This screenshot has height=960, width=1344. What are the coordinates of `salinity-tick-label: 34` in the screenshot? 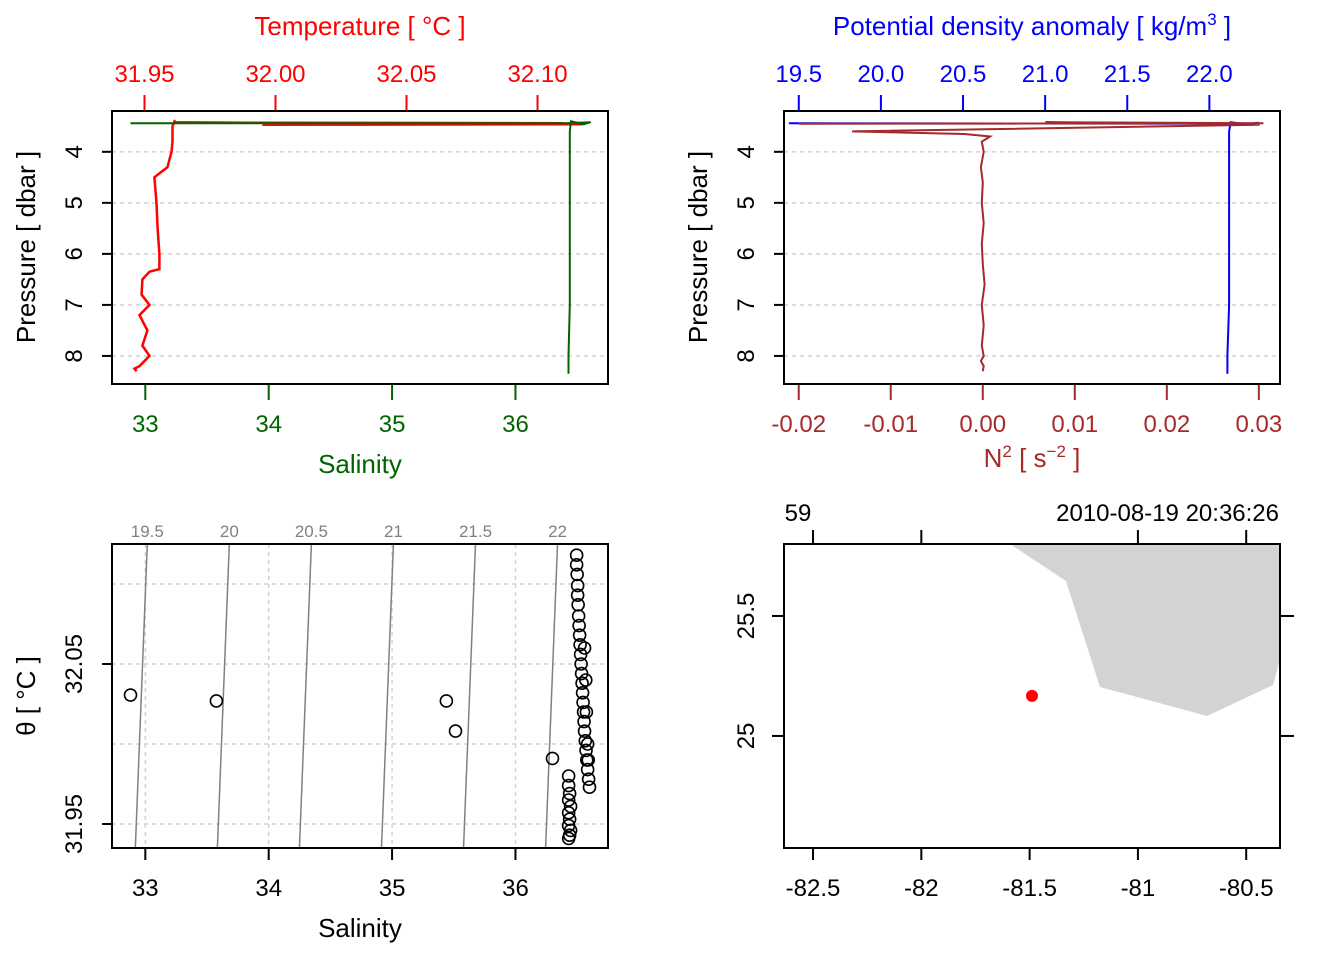 It's located at (268, 424).